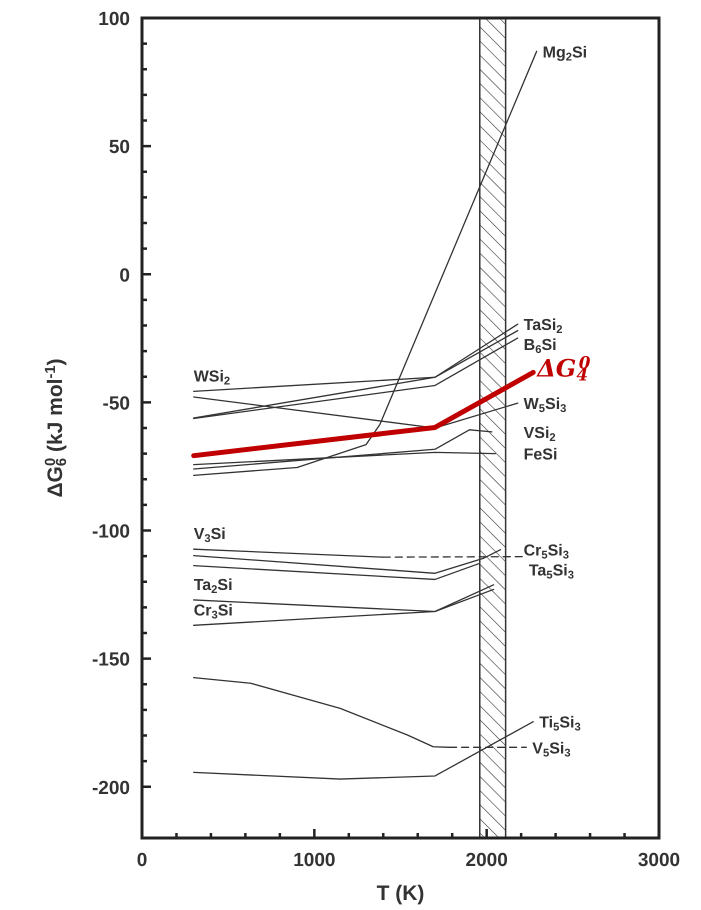  I want to click on y-tick-label: -200, so click(111, 788).